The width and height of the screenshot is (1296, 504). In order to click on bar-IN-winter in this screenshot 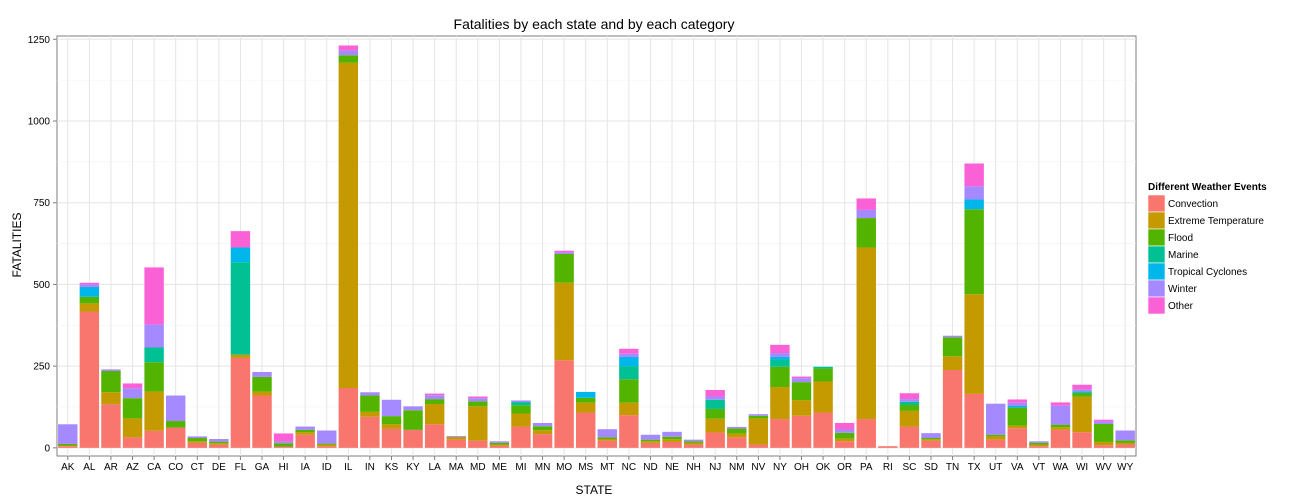, I will do `click(370, 394)`.